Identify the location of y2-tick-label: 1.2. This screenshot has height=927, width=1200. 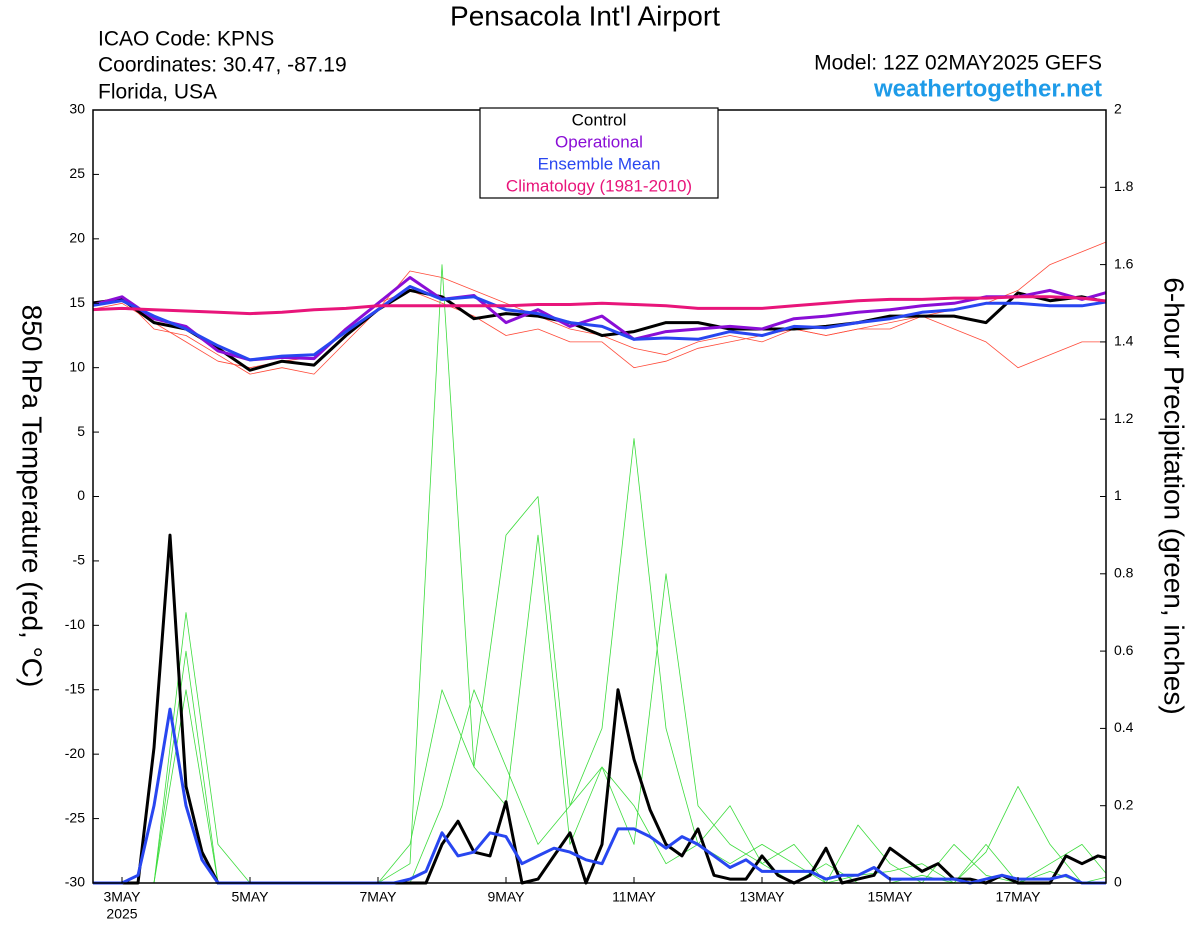
(1124, 418).